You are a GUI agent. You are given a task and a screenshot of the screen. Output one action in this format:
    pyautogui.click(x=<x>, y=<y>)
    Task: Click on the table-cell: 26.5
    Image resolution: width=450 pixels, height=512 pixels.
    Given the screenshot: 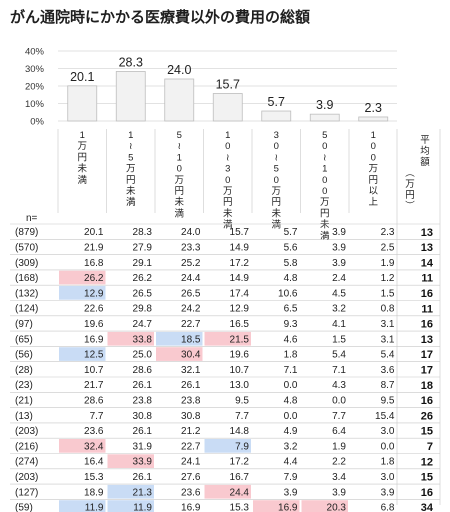 What is the action you would take?
    pyautogui.click(x=143, y=293)
    